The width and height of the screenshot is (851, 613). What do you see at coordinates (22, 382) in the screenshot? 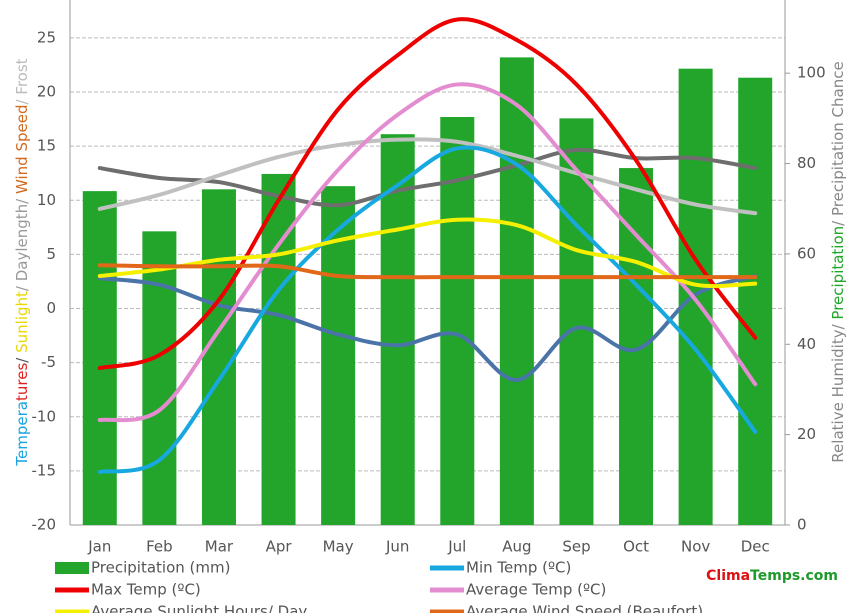
I see `y-axis-title-part: tures` at bounding box center [22, 382].